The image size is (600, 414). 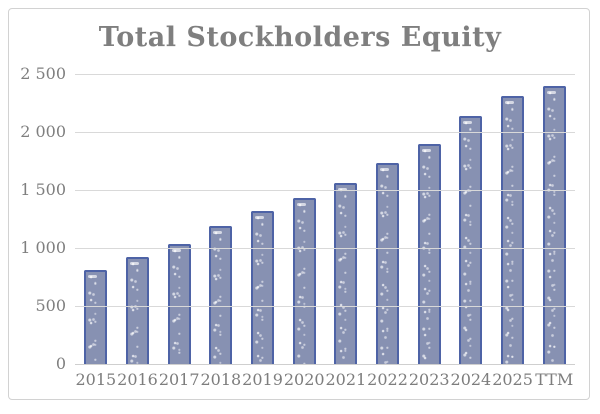 I want to click on y-tick-label-1000: 1 000, so click(x=43, y=247).